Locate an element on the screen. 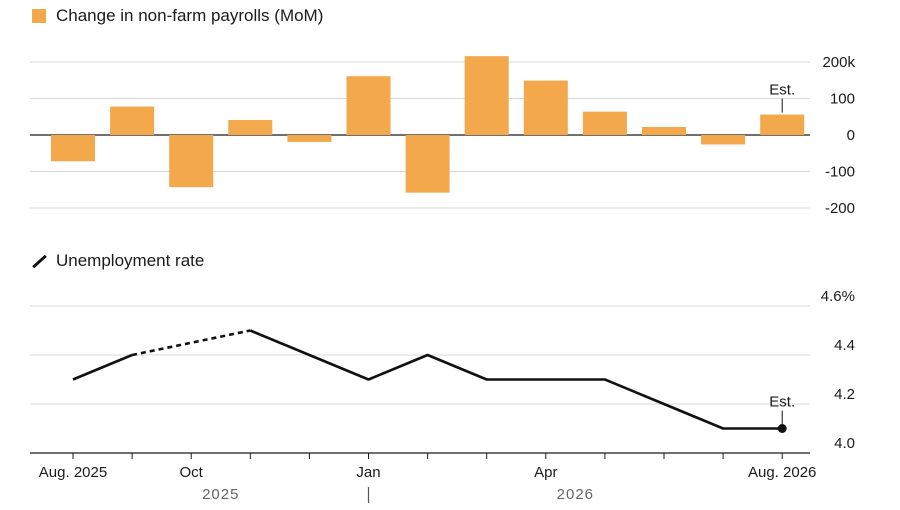 This screenshot has width=900, height=510. x-tick-label: Oct is located at coordinates (192, 472).